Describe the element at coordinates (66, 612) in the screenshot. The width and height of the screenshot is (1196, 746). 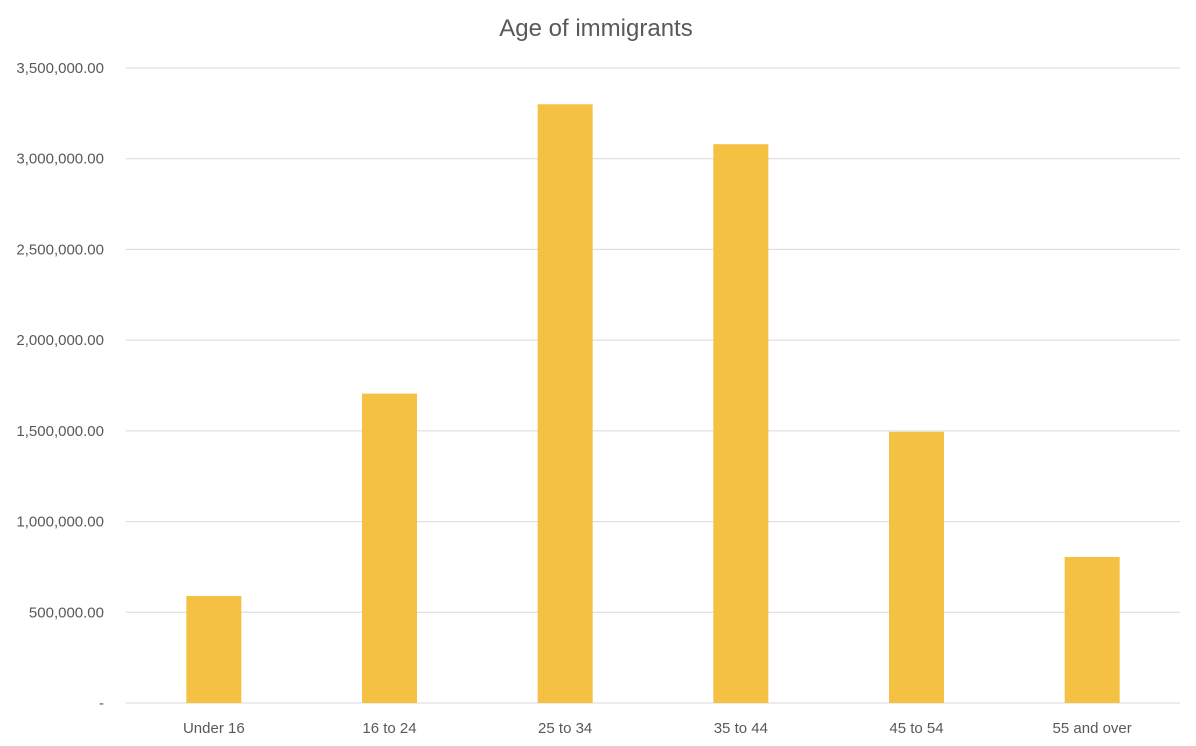
I see `y-tick-label: 500,000.00` at that location.